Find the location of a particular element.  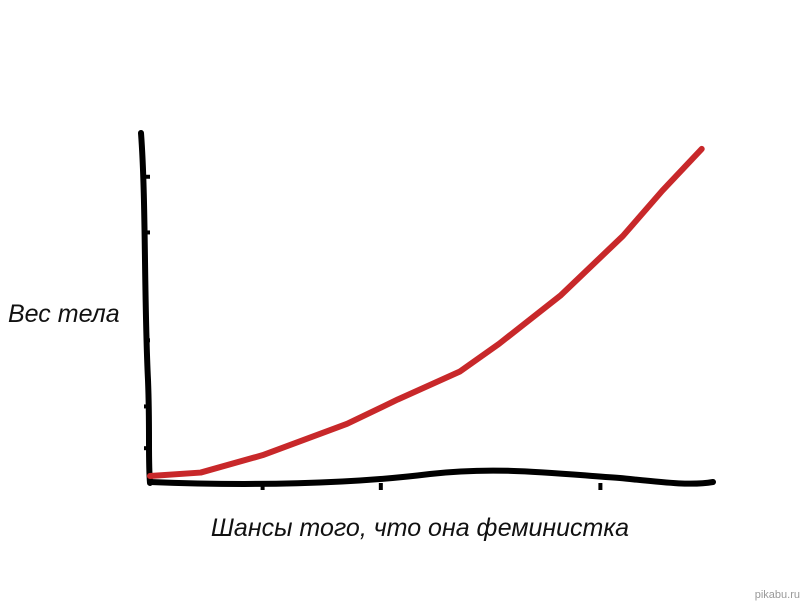

x-axis-label: Шансы того, что она феминистка is located at coordinates (420, 528).